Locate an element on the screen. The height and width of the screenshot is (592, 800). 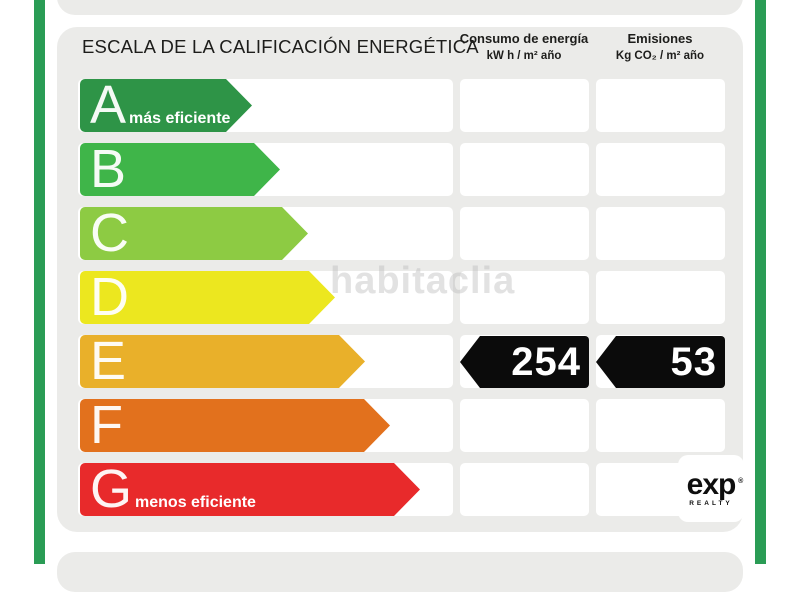
rating-letter-g: G is located at coordinates (111, 489).